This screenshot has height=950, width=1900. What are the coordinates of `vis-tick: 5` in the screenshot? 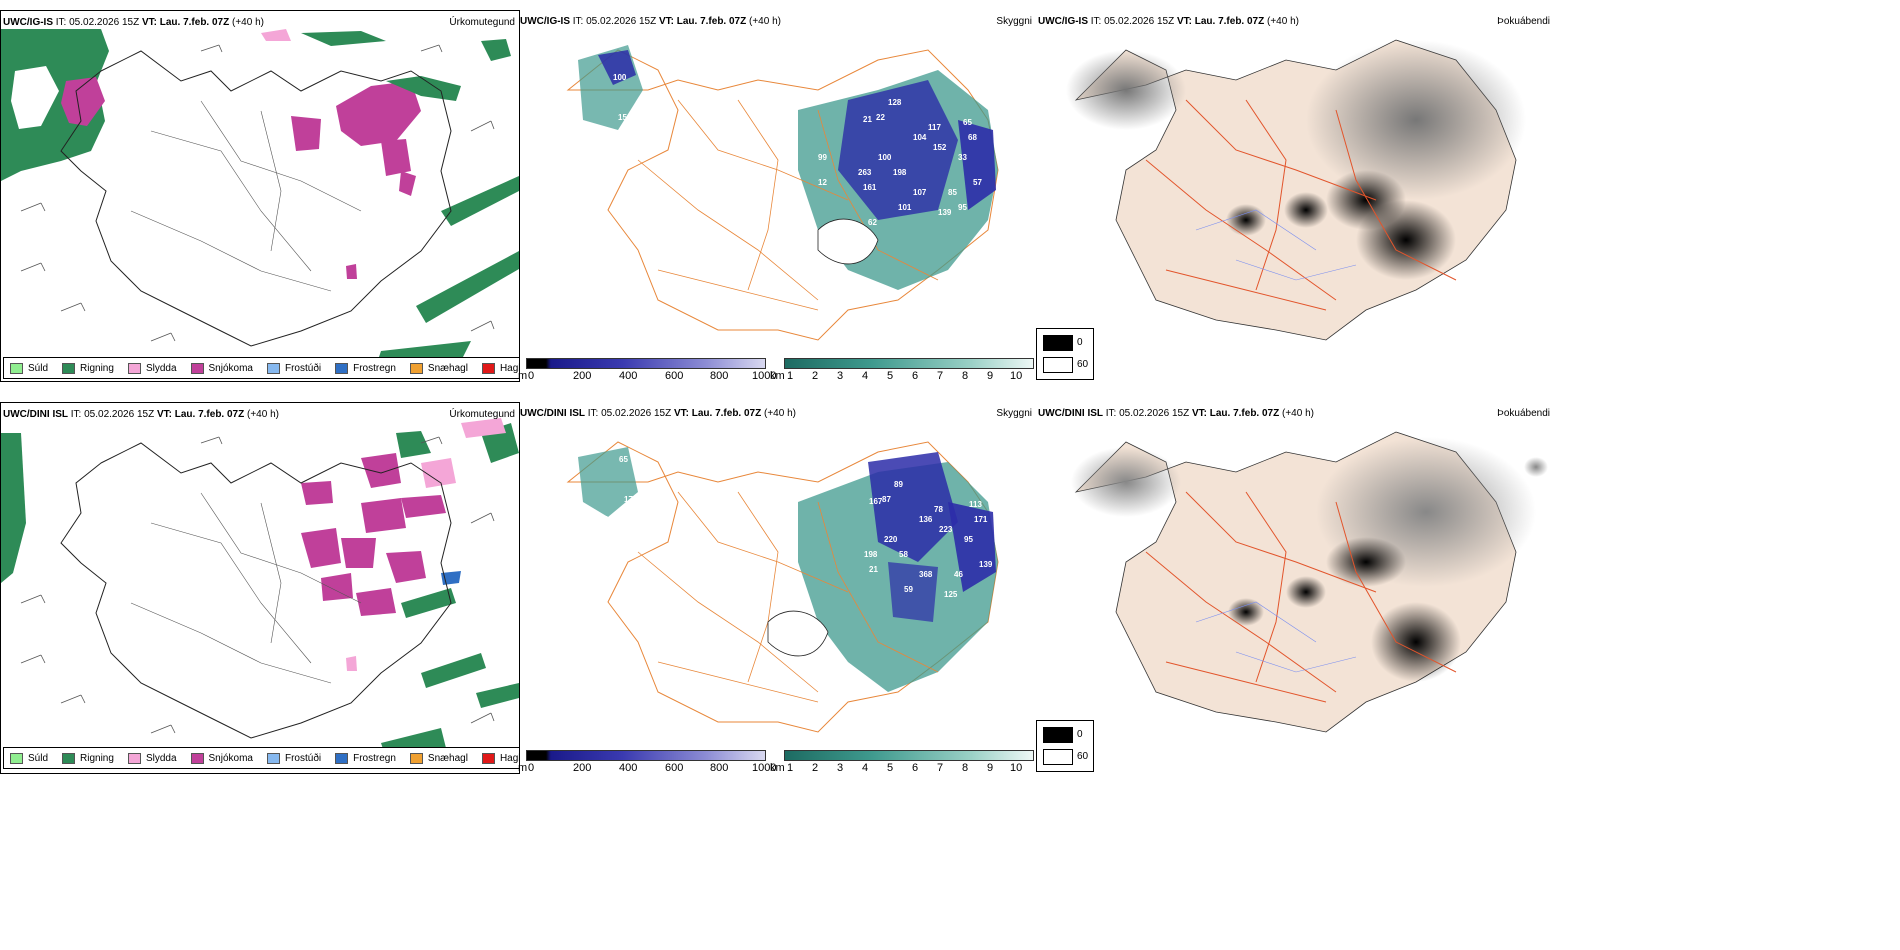 It's located at (890, 767).